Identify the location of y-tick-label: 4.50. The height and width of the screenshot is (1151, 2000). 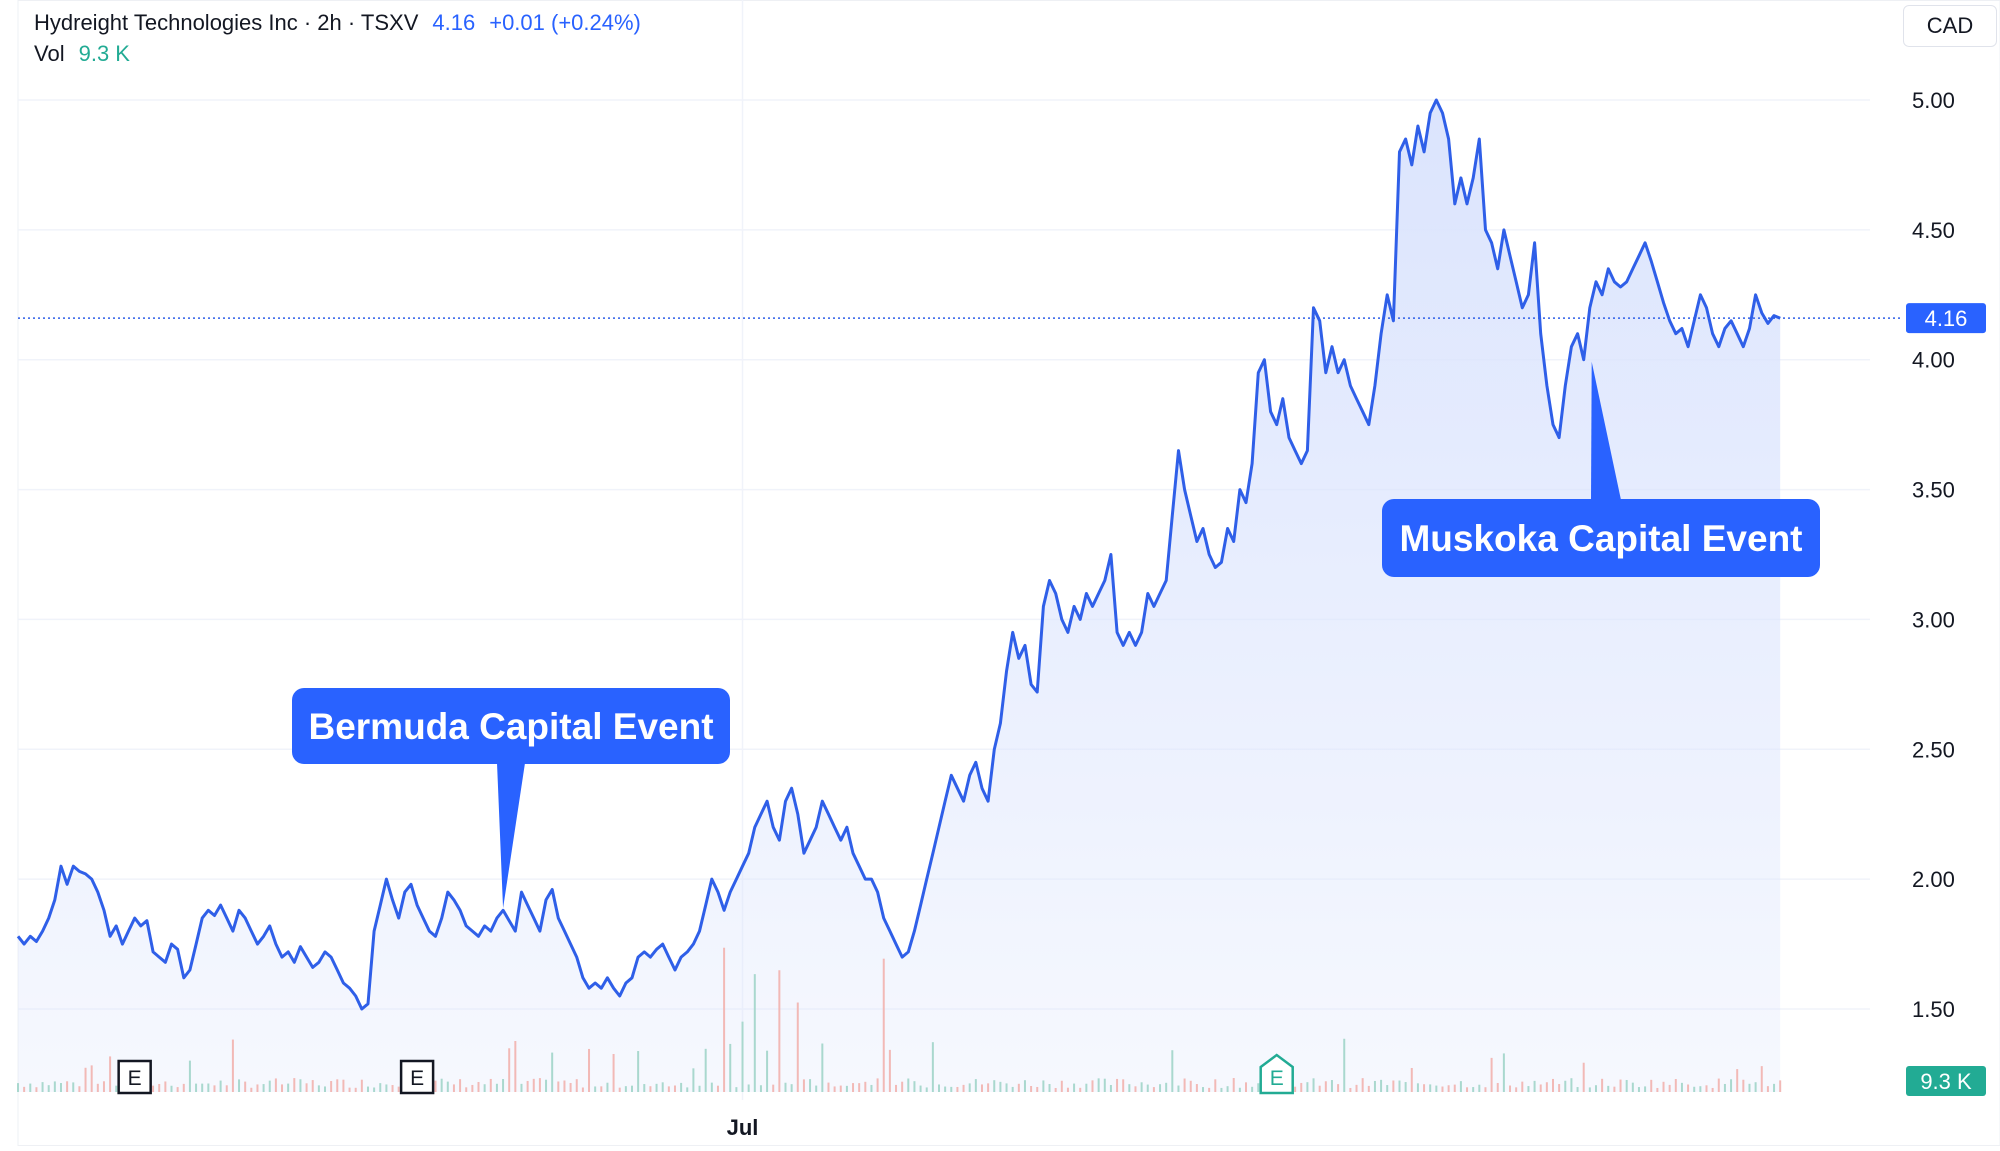
(1933, 230).